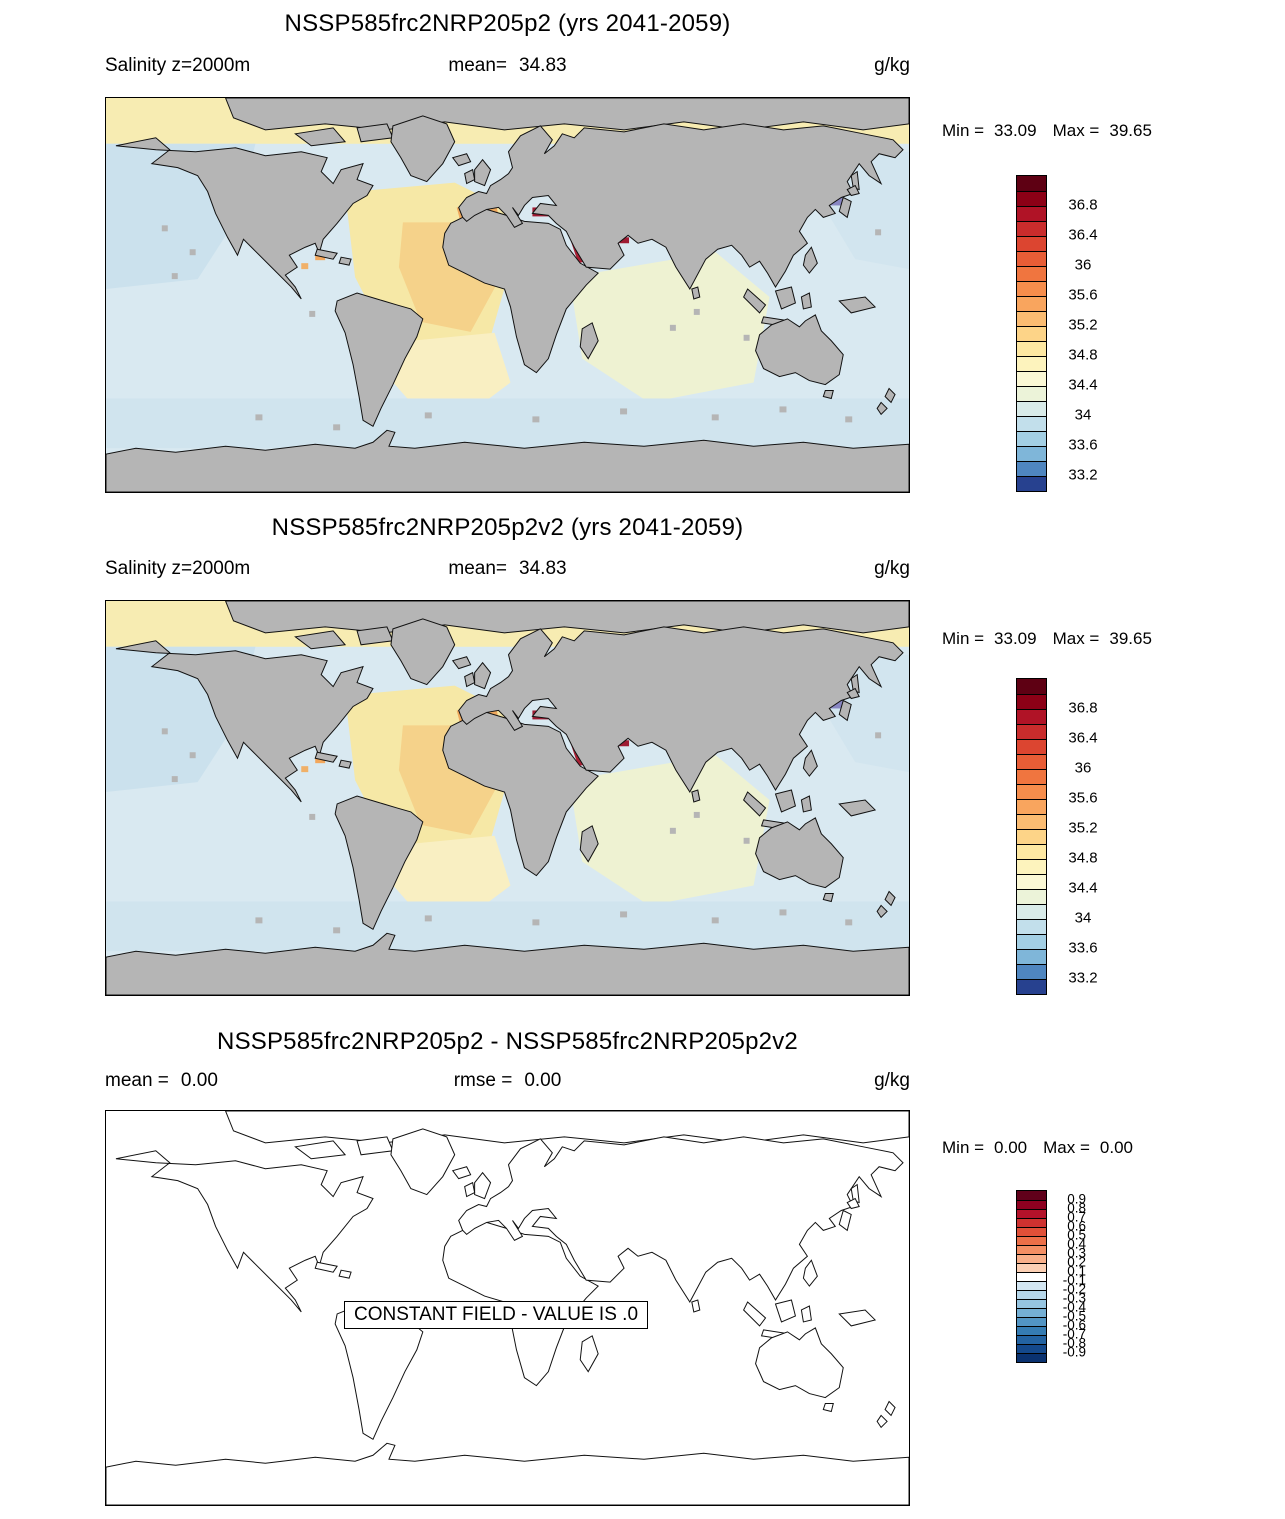 The image size is (1285, 1519). I want to click on panel-1-units: g/kg, so click(892, 65).